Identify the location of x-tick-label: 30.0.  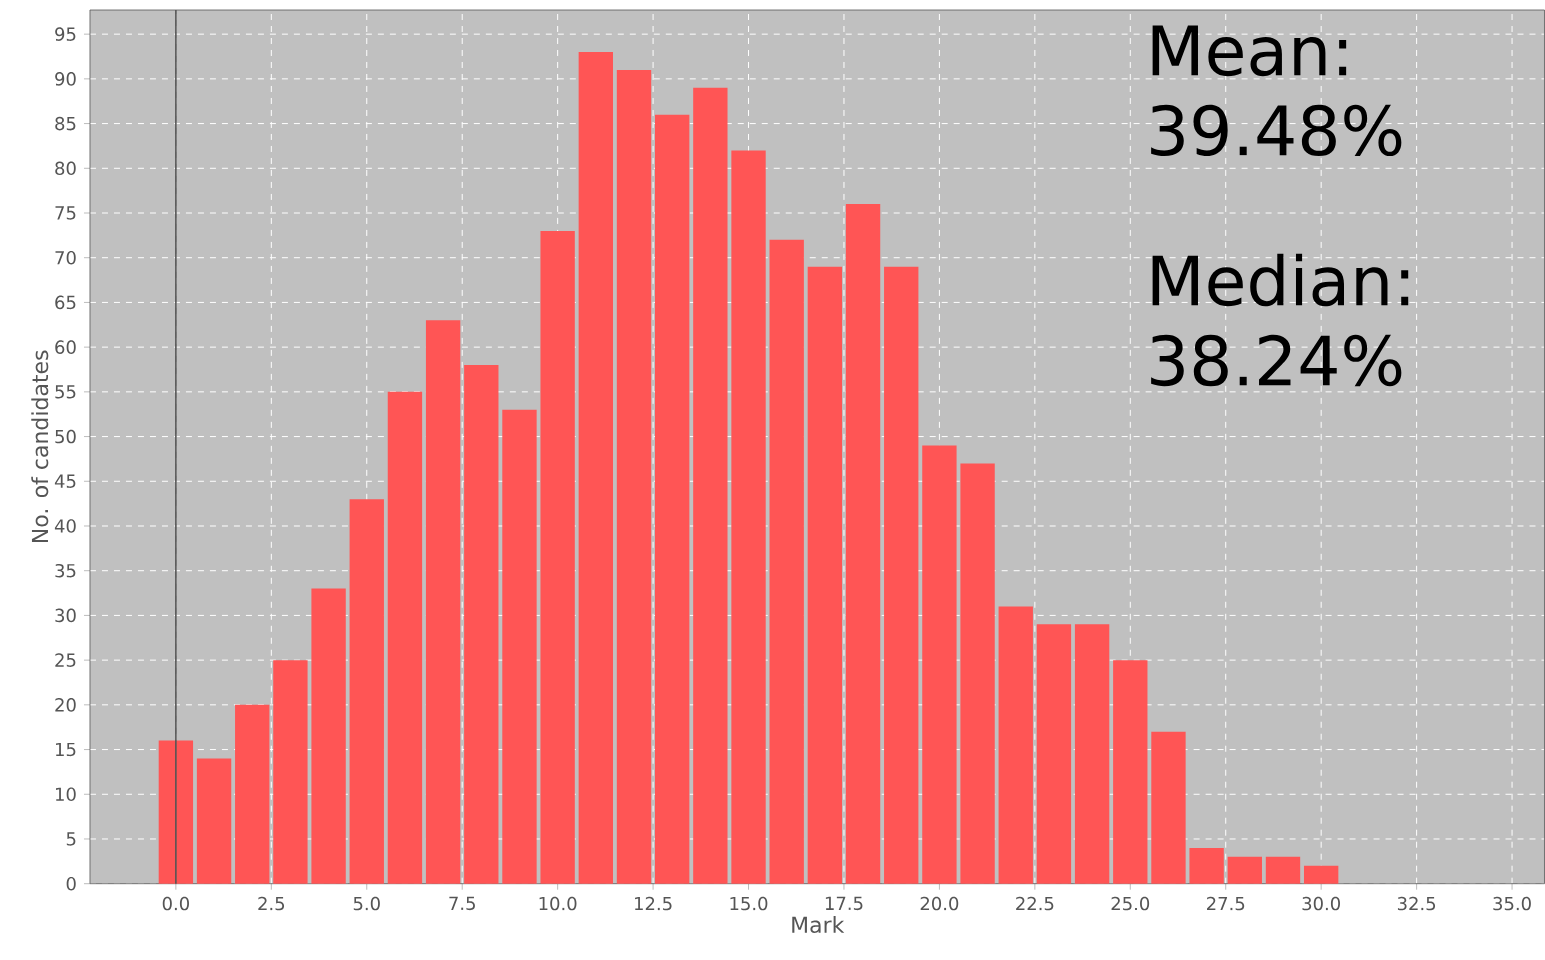
(1321, 903).